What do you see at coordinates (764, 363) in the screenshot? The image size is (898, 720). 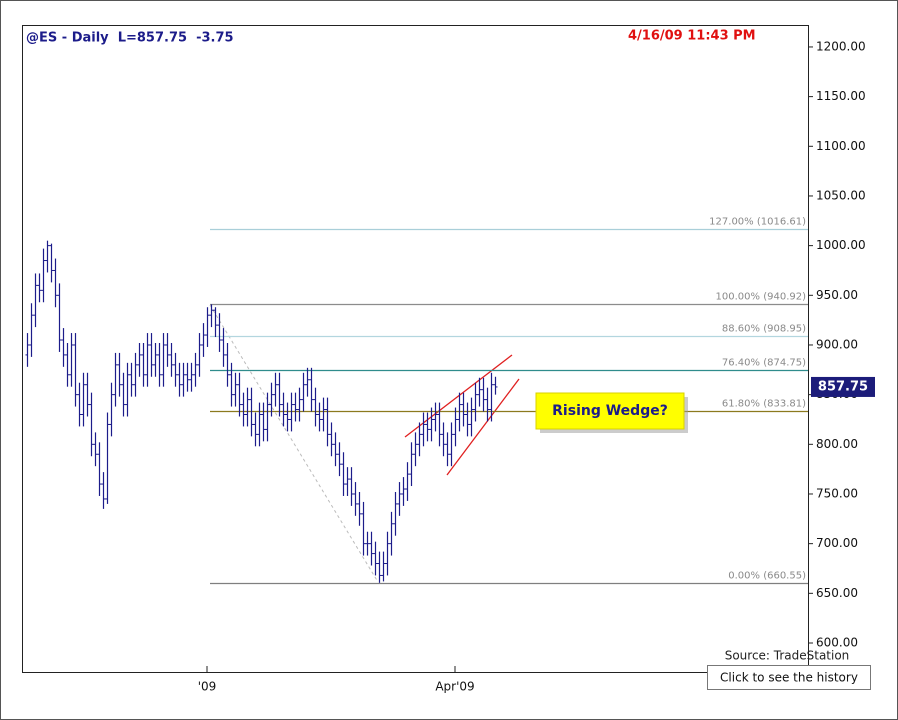 I see `fib-label: 76.40% (874.75)` at bounding box center [764, 363].